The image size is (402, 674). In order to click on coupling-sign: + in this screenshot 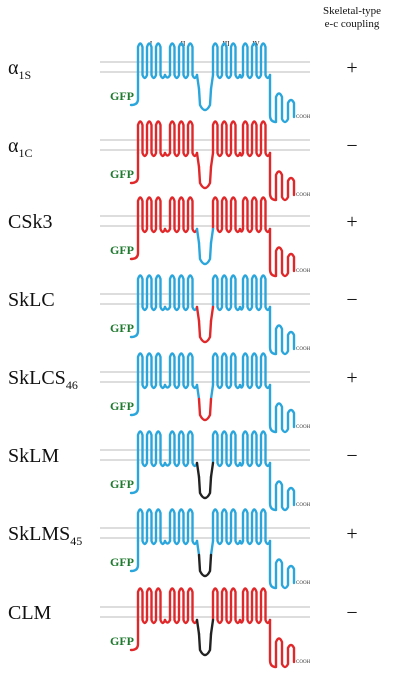, I will do `click(351, 378)`.